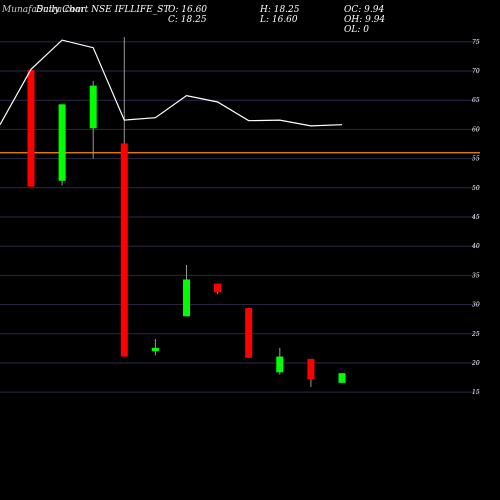 The width and height of the screenshot is (500, 500). What do you see at coordinates (475, 363) in the screenshot?
I see `y-tick-label: 20` at bounding box center [475, 363].